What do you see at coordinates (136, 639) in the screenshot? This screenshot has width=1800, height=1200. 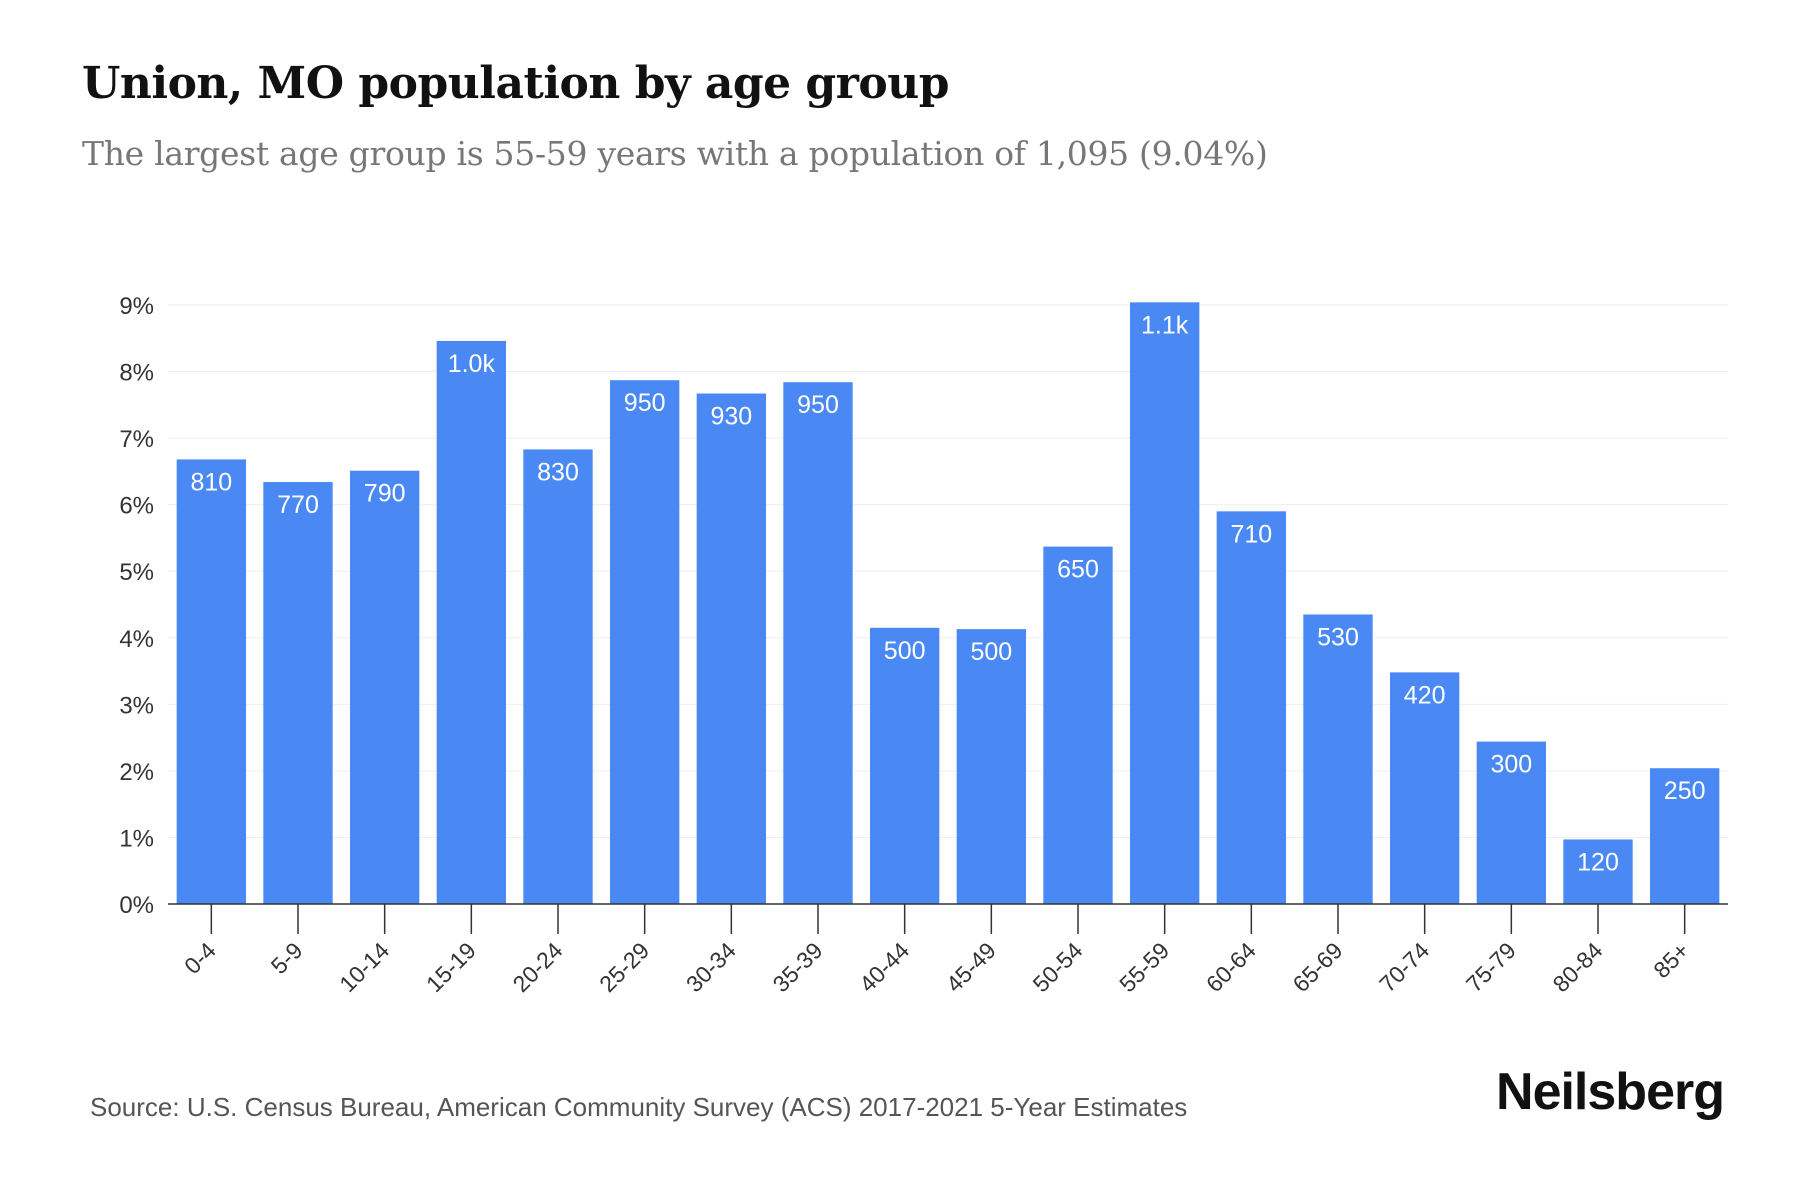 I see `y-tick-label: 4%` at bounding box center [136, 639].